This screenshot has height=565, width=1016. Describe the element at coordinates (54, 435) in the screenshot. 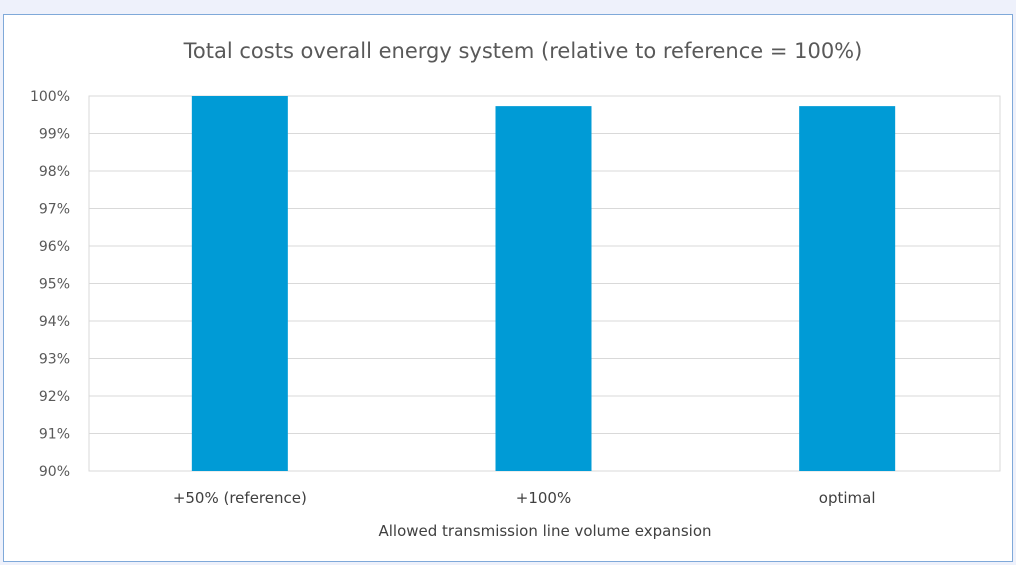

I see `y-tick-label: 91%` at that location.